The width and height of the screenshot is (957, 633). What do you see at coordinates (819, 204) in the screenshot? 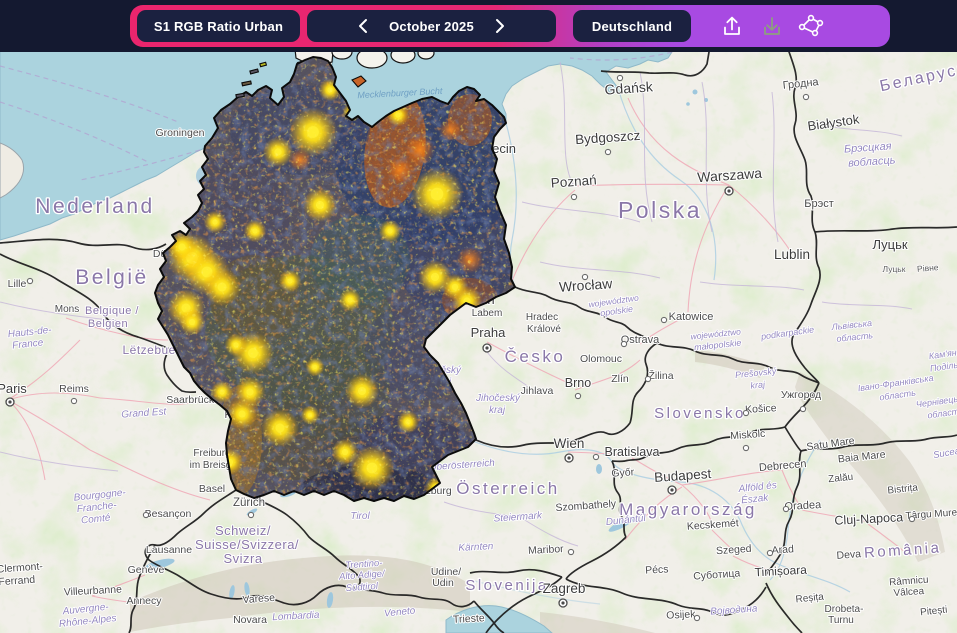
I see `map-label: Брэст` at bounding box center [819, 204].